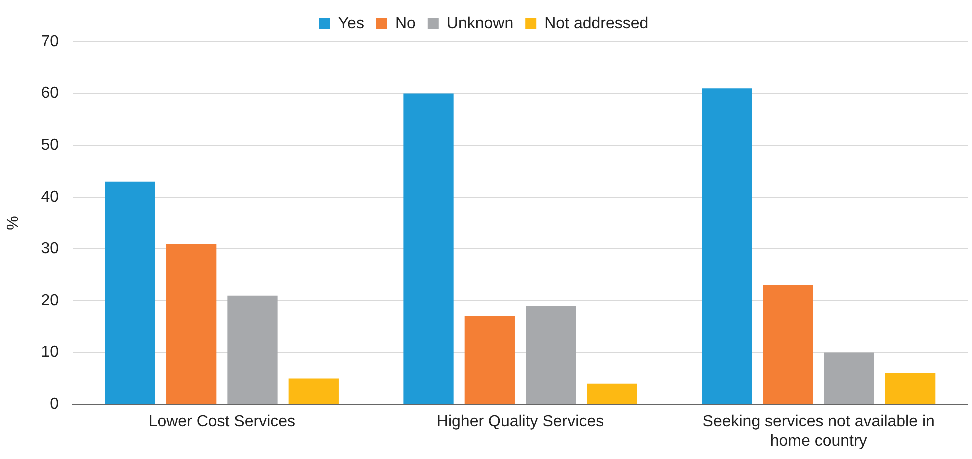  What do you see at coordinates (222, 422) in the screenshot?
I see `x-tick-label: Lower Cost Services` at bounding box center [222, 422].